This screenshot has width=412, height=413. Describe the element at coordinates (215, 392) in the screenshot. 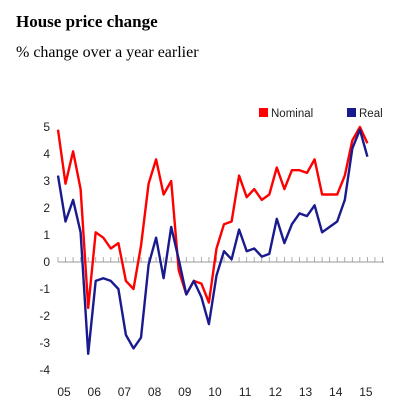

I see `x-tick-label: 10` at that location.